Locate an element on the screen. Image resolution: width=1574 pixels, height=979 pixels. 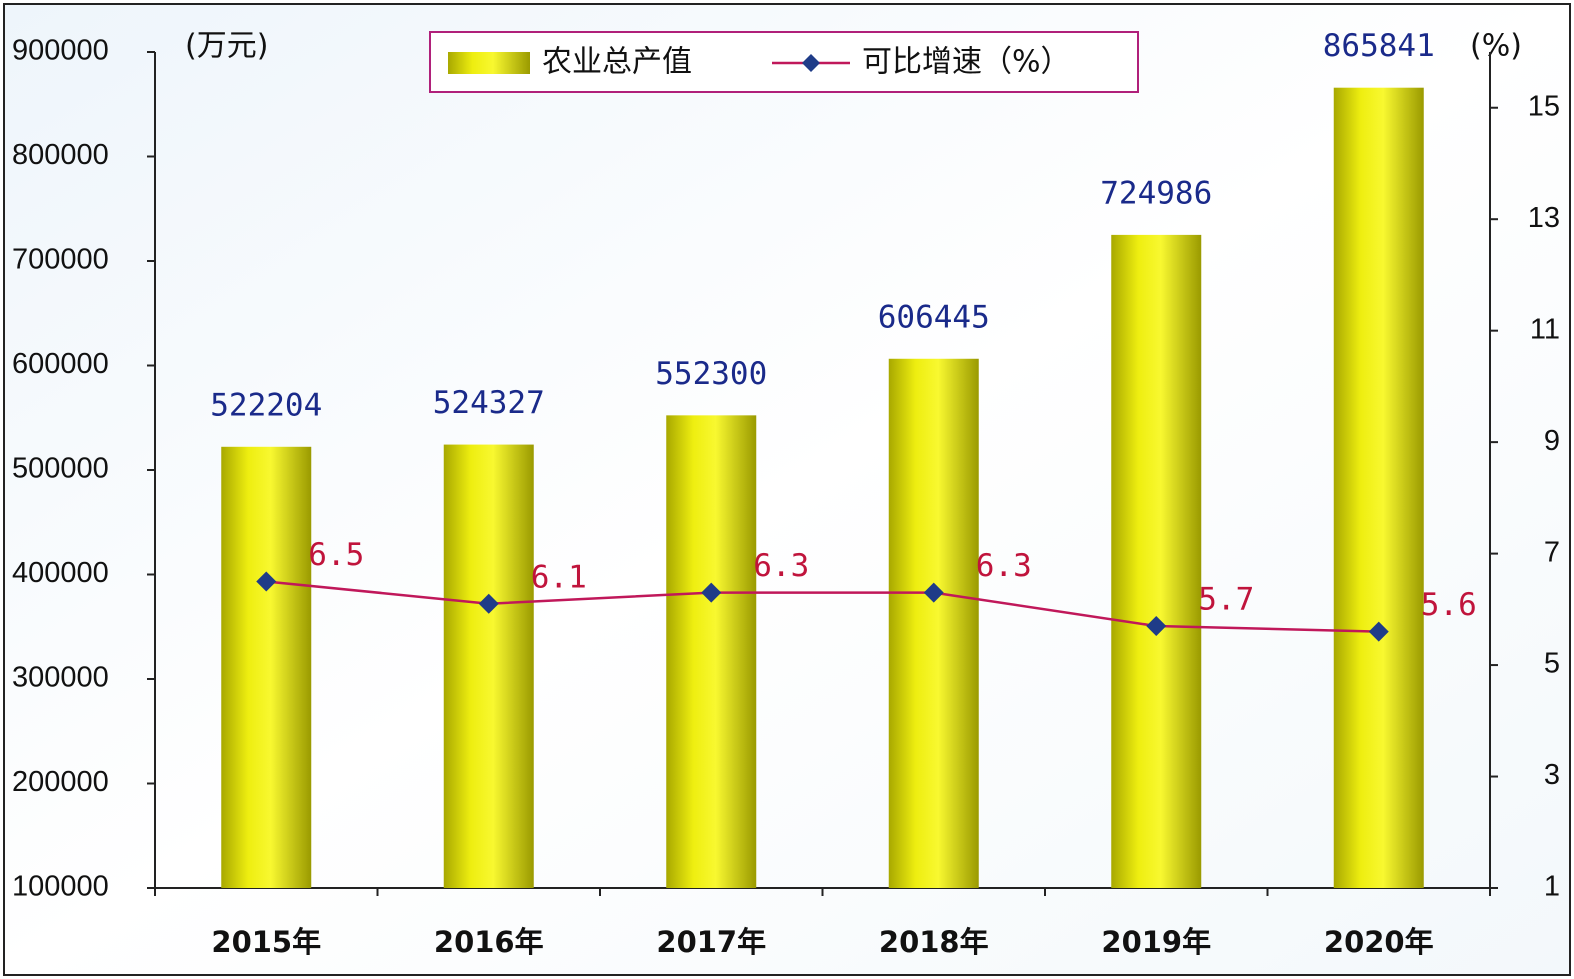
line-value-label: 5.6 is located at coordinates (1449, 605).